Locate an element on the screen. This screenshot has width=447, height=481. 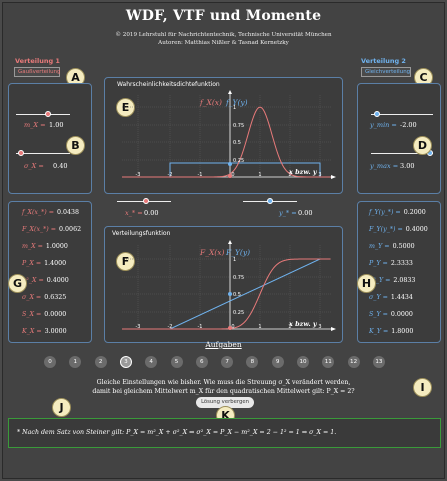
y-stat-row: σ_Y = 1.4434 is located at coordinates (391, 297).